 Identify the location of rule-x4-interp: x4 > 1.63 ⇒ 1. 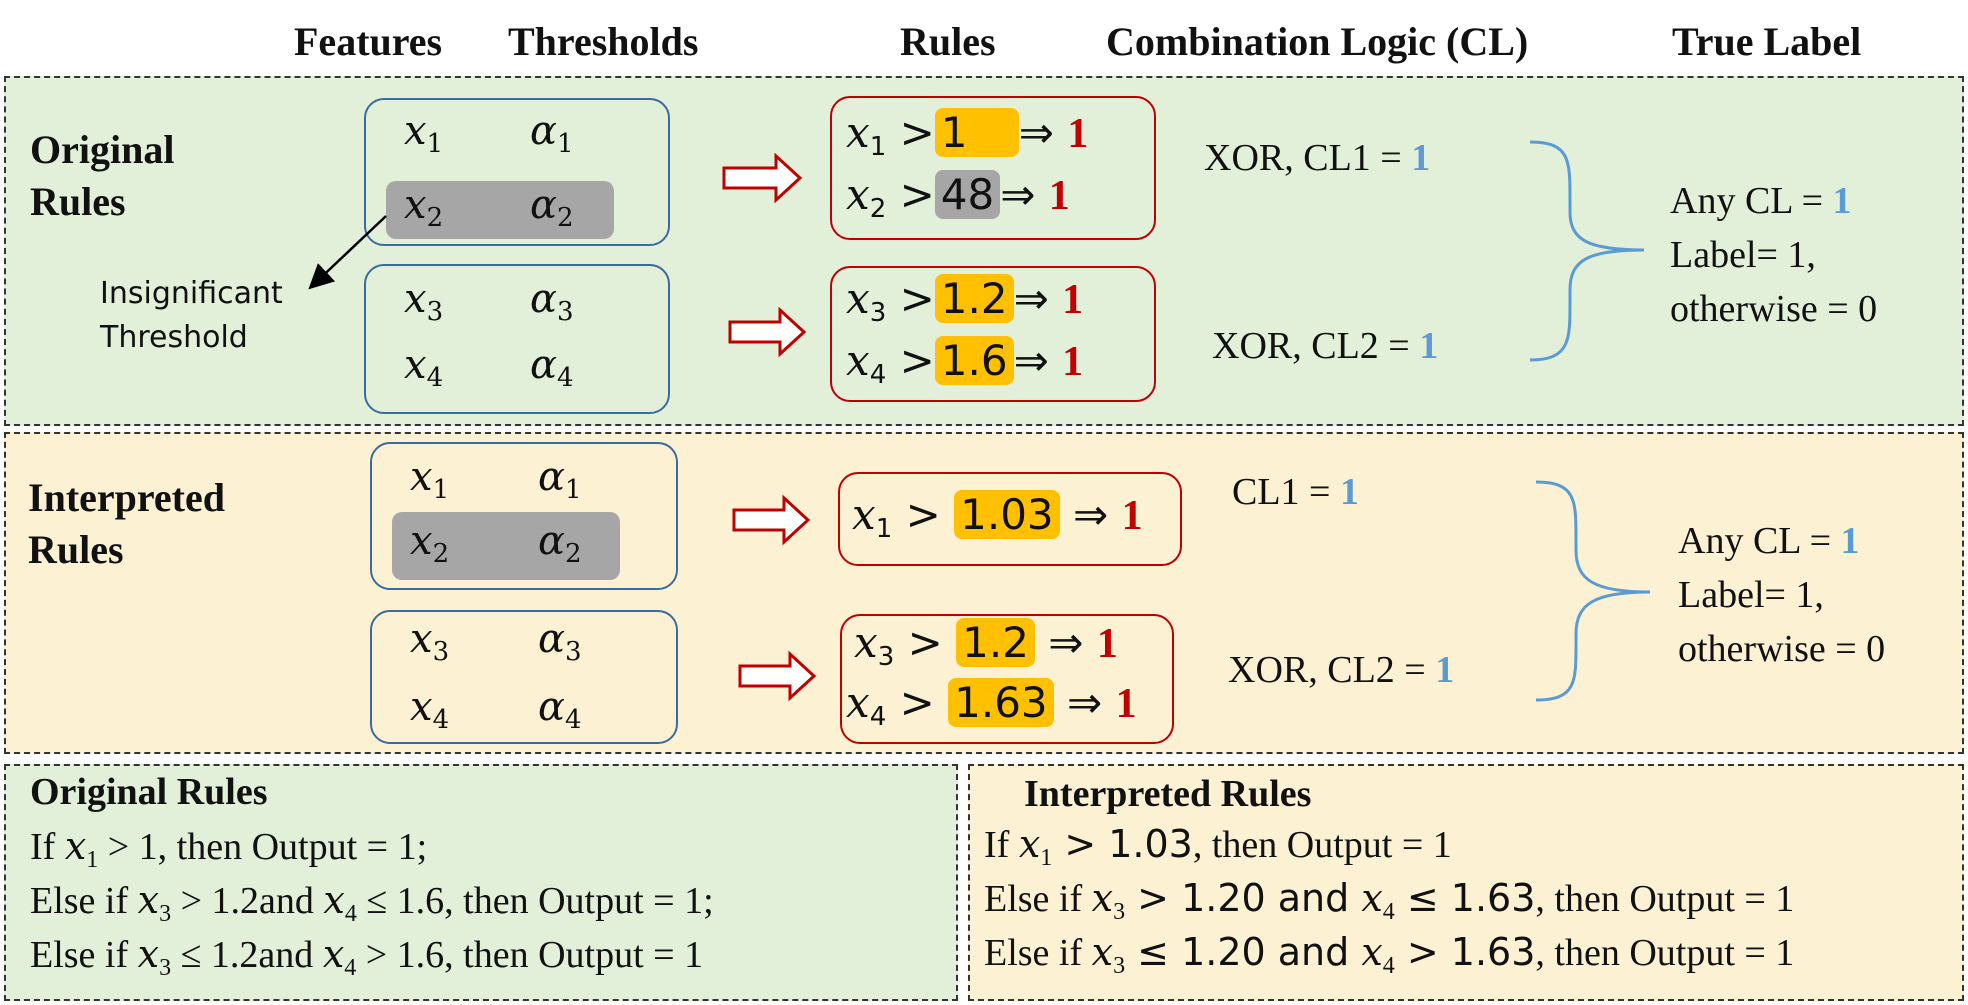
(991, 705).